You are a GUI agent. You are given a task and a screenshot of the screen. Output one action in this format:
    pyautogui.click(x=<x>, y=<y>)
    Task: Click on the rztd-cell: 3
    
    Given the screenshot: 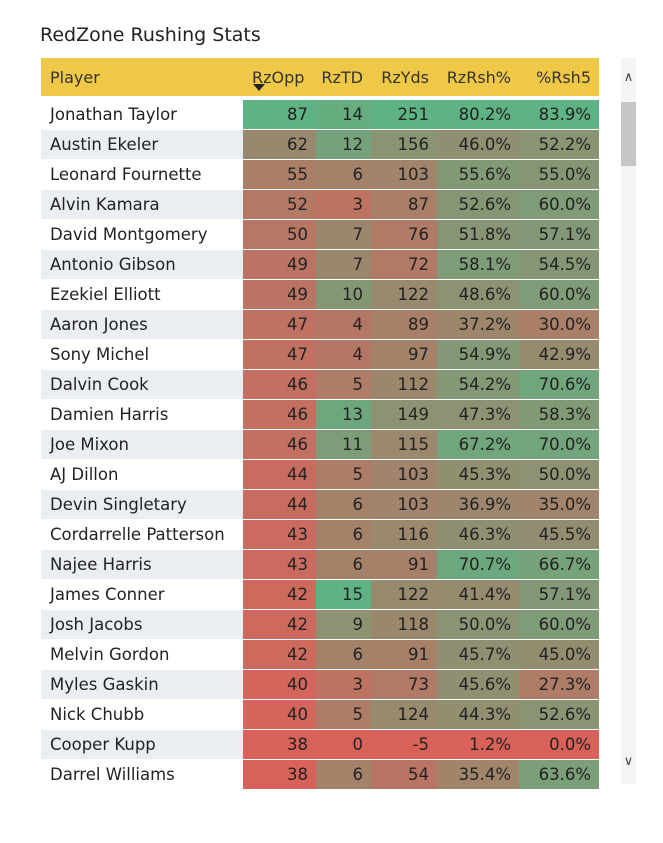 What is the action you would take?
    pyautogui.click(x=343, y=204)
    